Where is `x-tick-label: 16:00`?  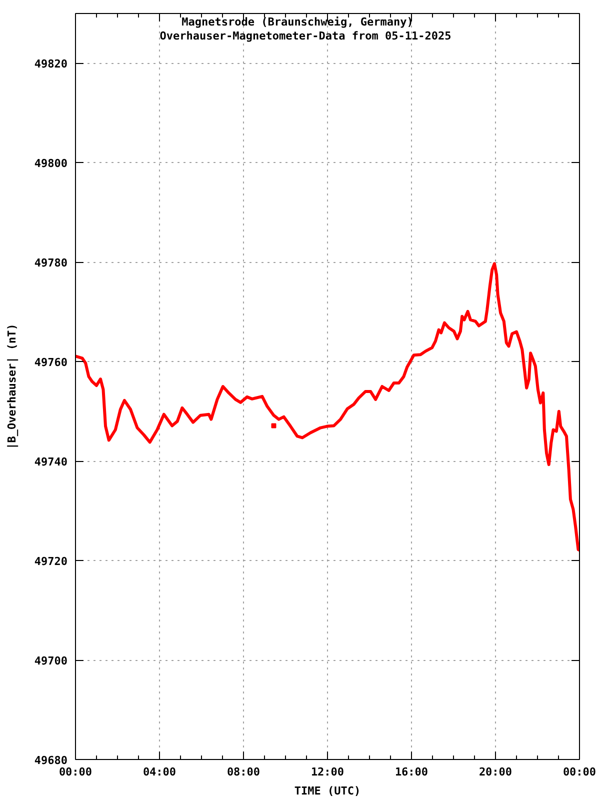 x-tick-label: 16:00 is located at coordinates (411, 772).